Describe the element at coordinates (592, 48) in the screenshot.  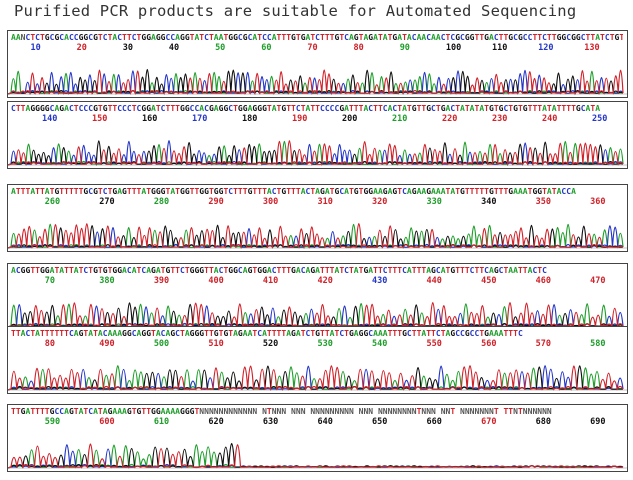
I see `position-label: 130` at that location.